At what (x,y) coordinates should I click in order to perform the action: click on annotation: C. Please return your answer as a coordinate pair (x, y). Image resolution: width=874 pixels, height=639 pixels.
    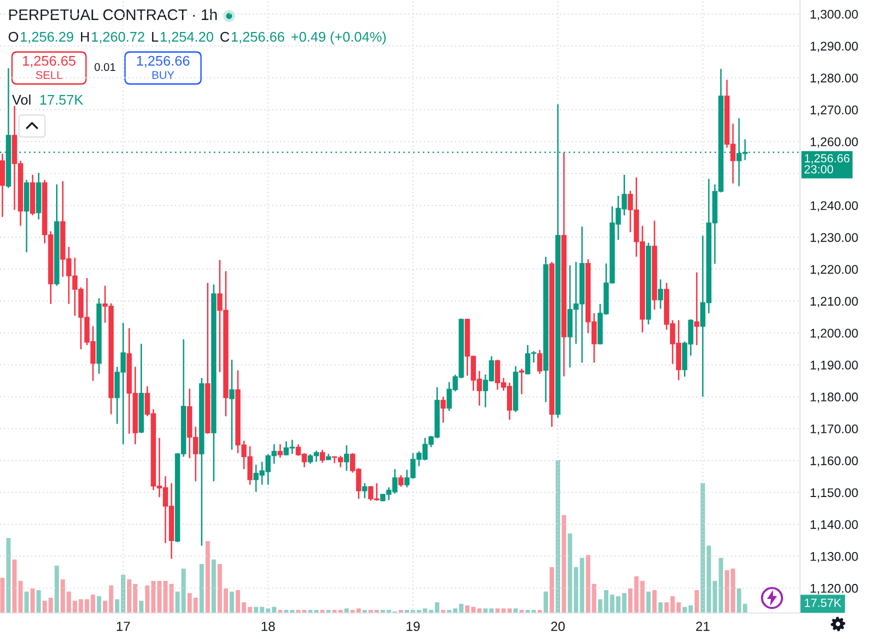
    Looking at the image, I should click on (225, 37).